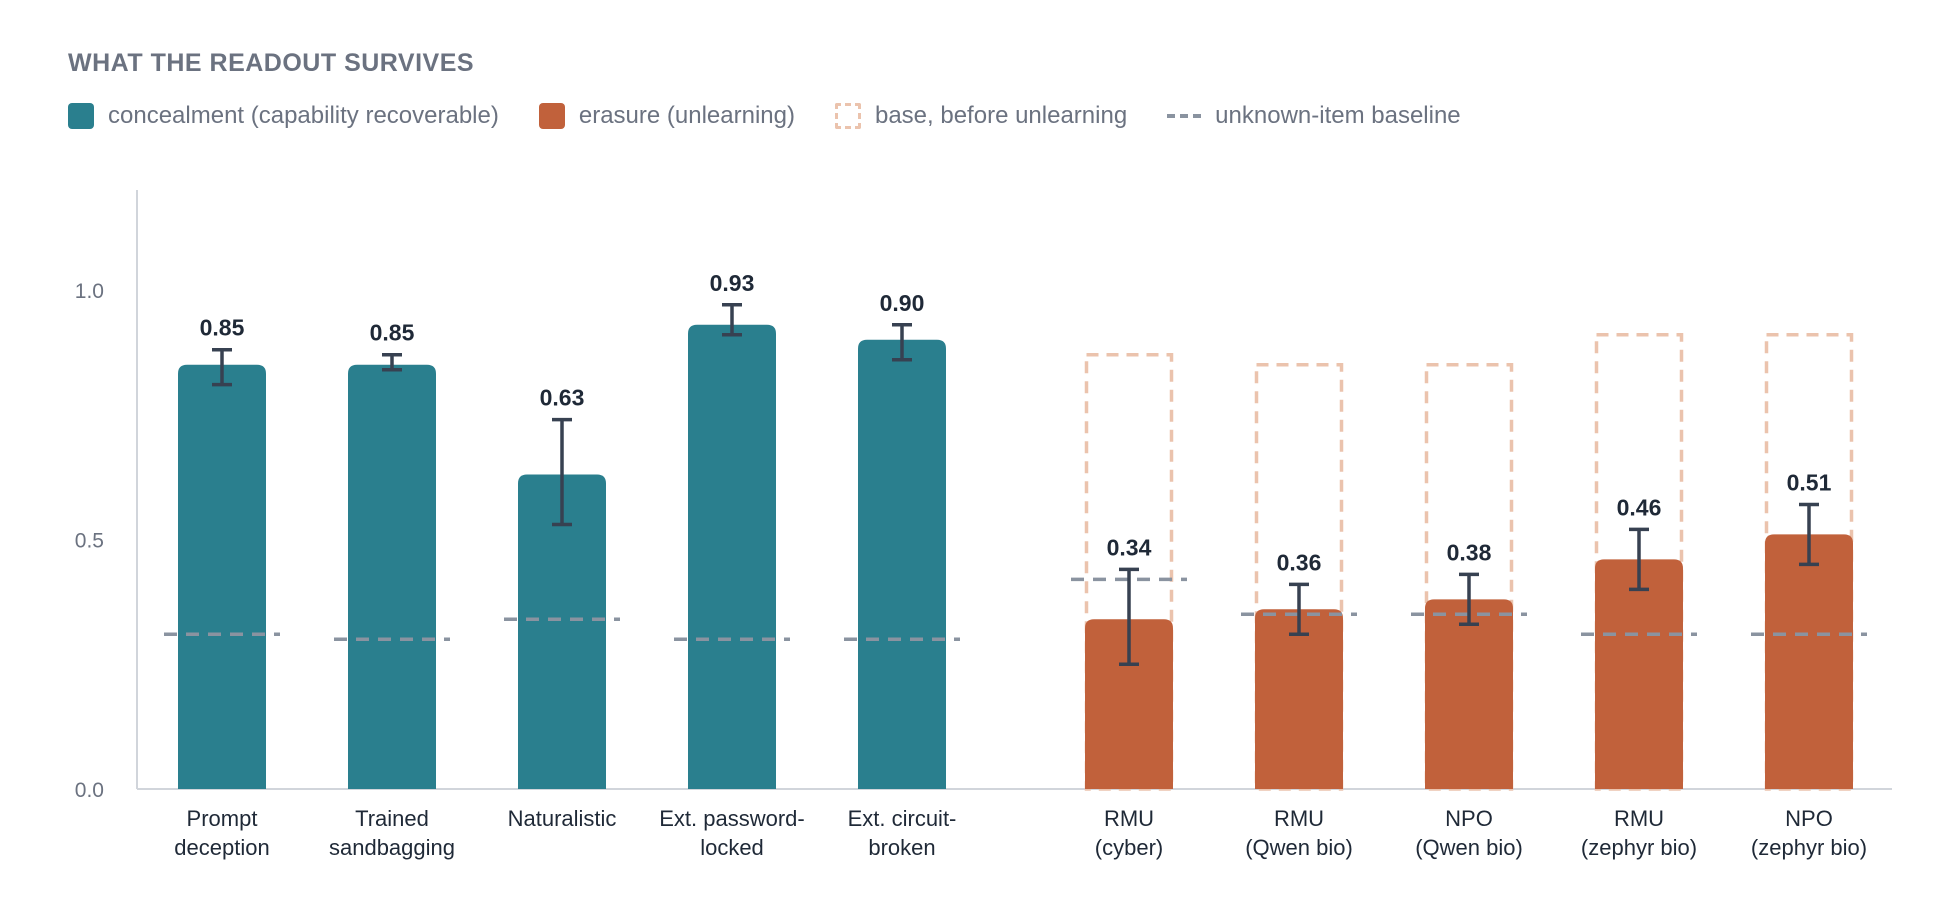  I want to click on legend-label-erasure: erasure (unlearning), so click(686, 115).